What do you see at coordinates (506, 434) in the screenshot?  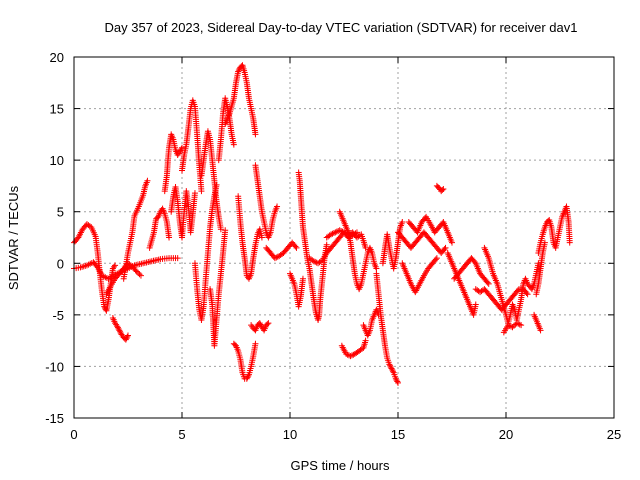 I see `x-tick-label: 20` at bounding box center [506, 434].